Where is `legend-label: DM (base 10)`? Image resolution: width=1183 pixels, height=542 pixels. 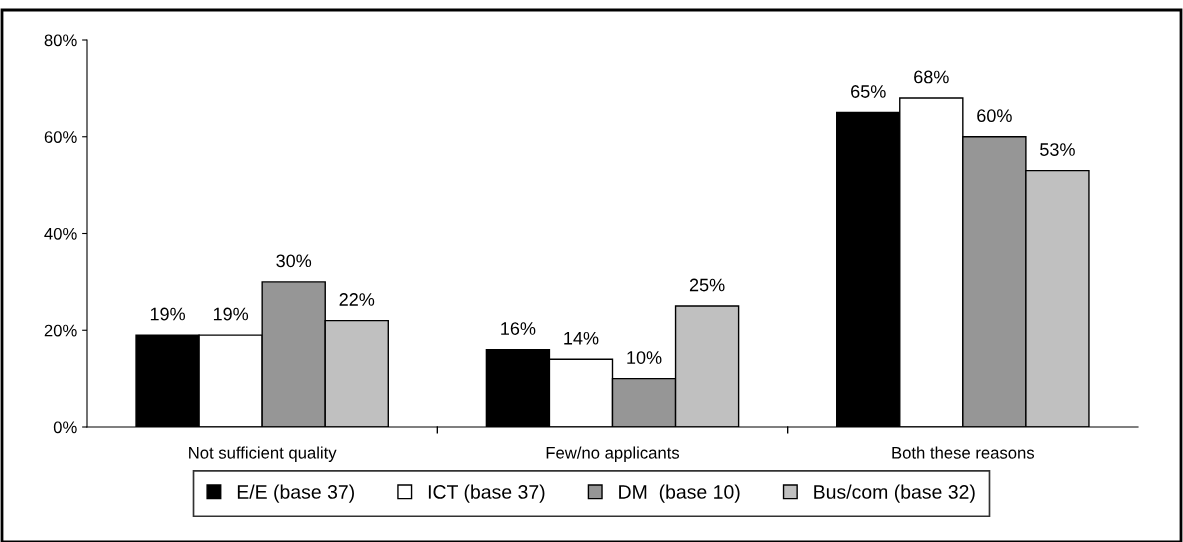 legend-label: DM (base 10) is located at coordinates (679, 493).